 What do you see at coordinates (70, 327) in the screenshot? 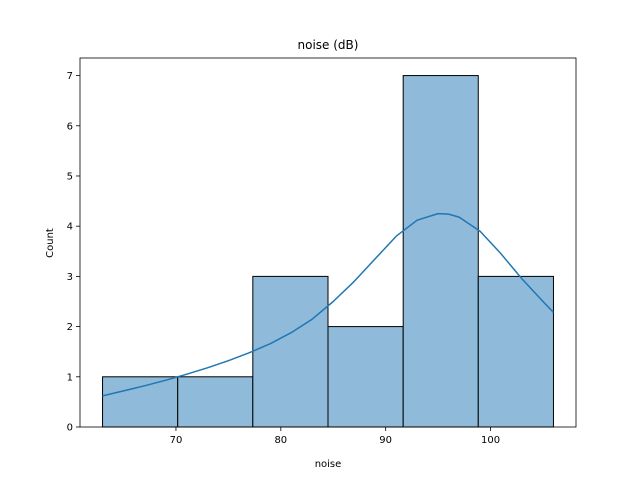
I see `y-tick-label-2: 2` at bounding box center [70, 327].